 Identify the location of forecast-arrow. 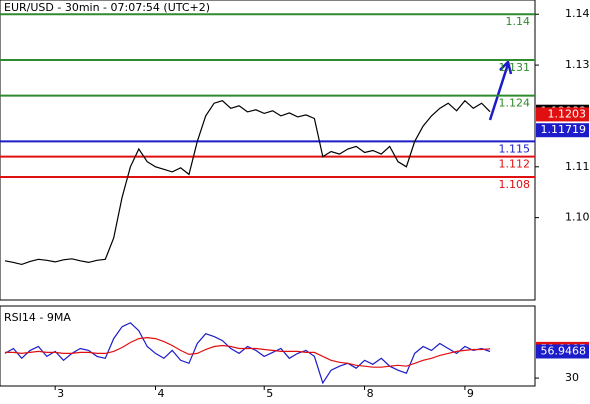
(500, 90).